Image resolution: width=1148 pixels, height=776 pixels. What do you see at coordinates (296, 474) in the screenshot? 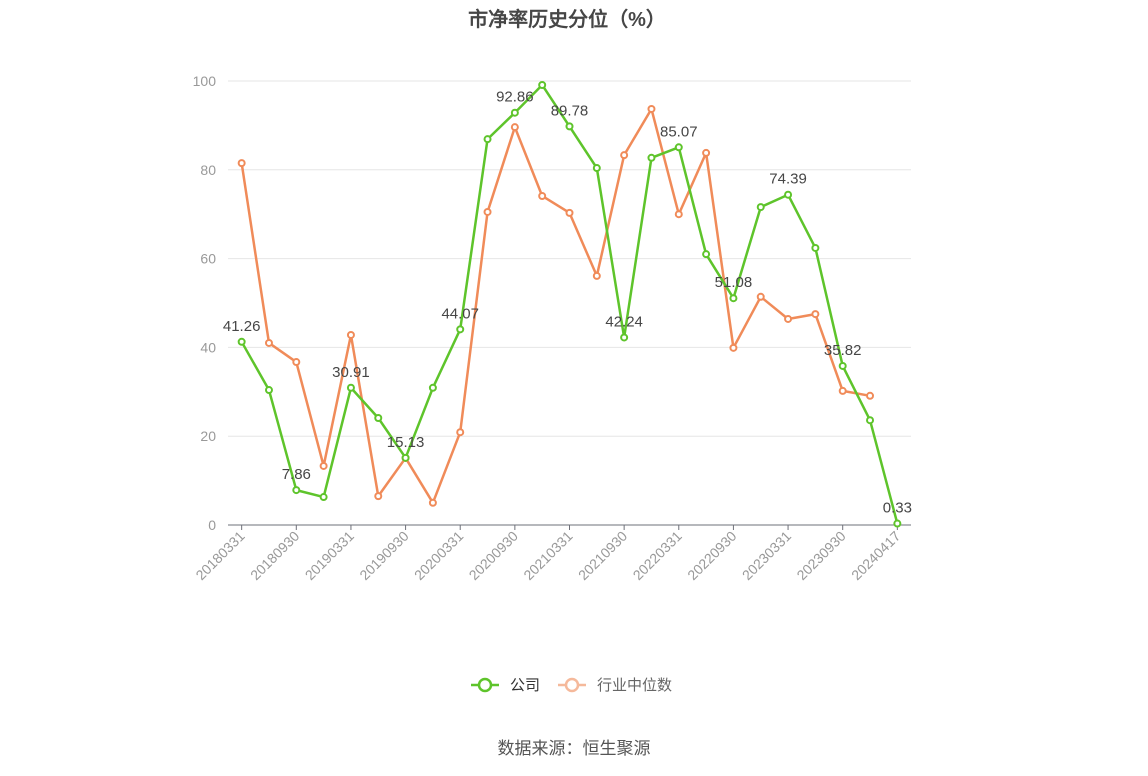
I see `data-label: 7.86` at bounding box center [296, 474].